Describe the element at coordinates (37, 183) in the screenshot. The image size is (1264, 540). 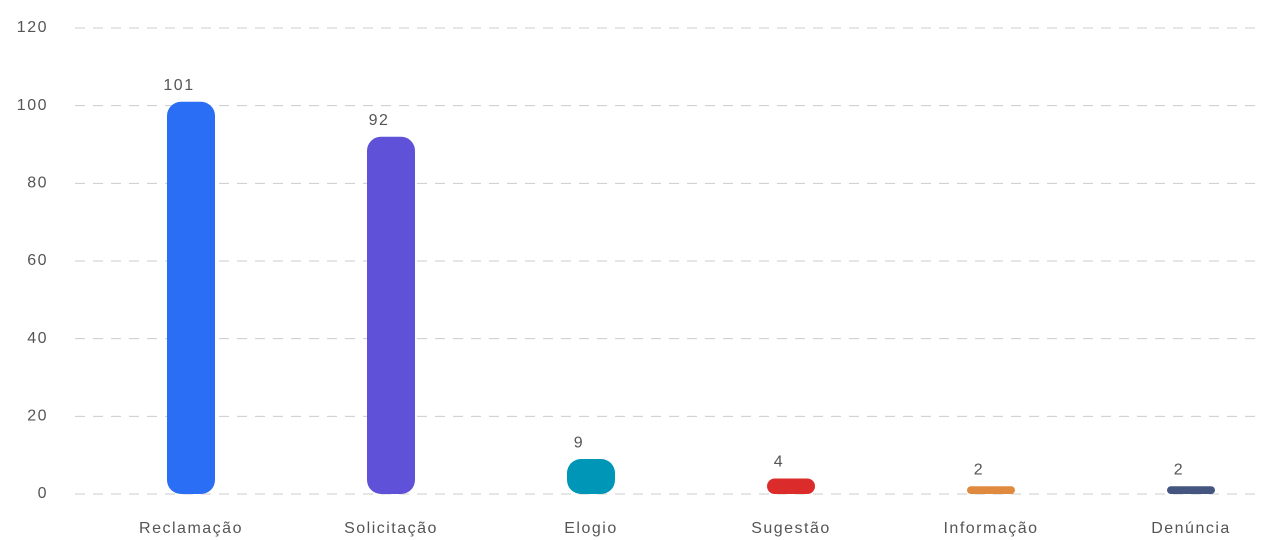
I see `y-tick-label: 80` at that location.